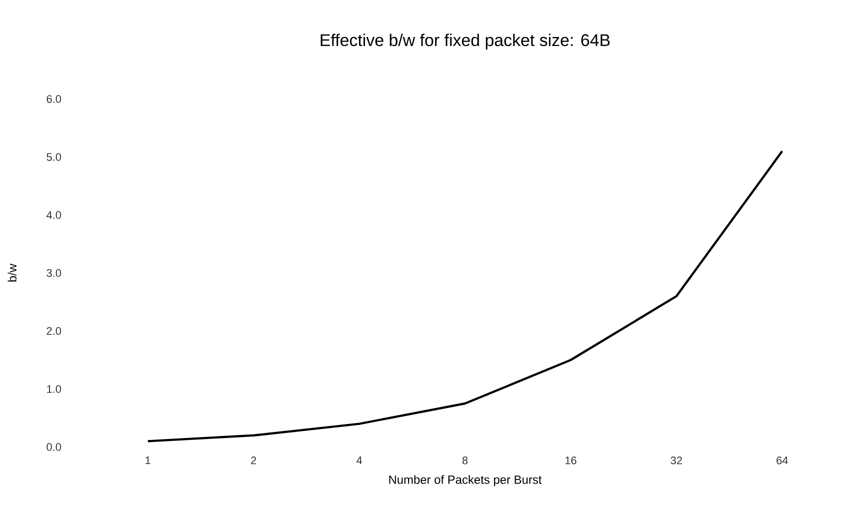 The image size is (861, 528). Describe the element at coordinates (54, 157) in the screenshot. I see `y-tick-label: 5.0` at that location.